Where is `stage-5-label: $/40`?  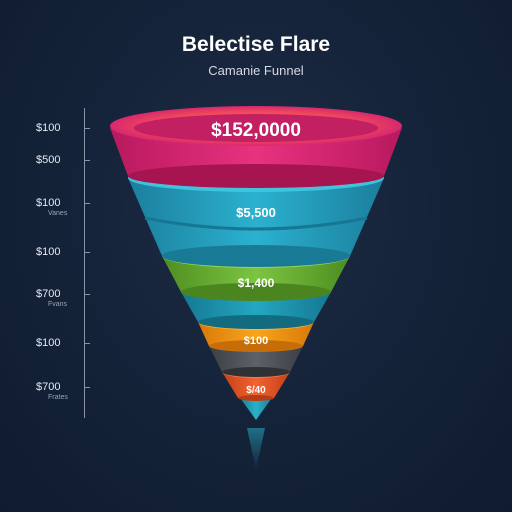
stage-5-label: $/40 is located at coordinates (256, 390).